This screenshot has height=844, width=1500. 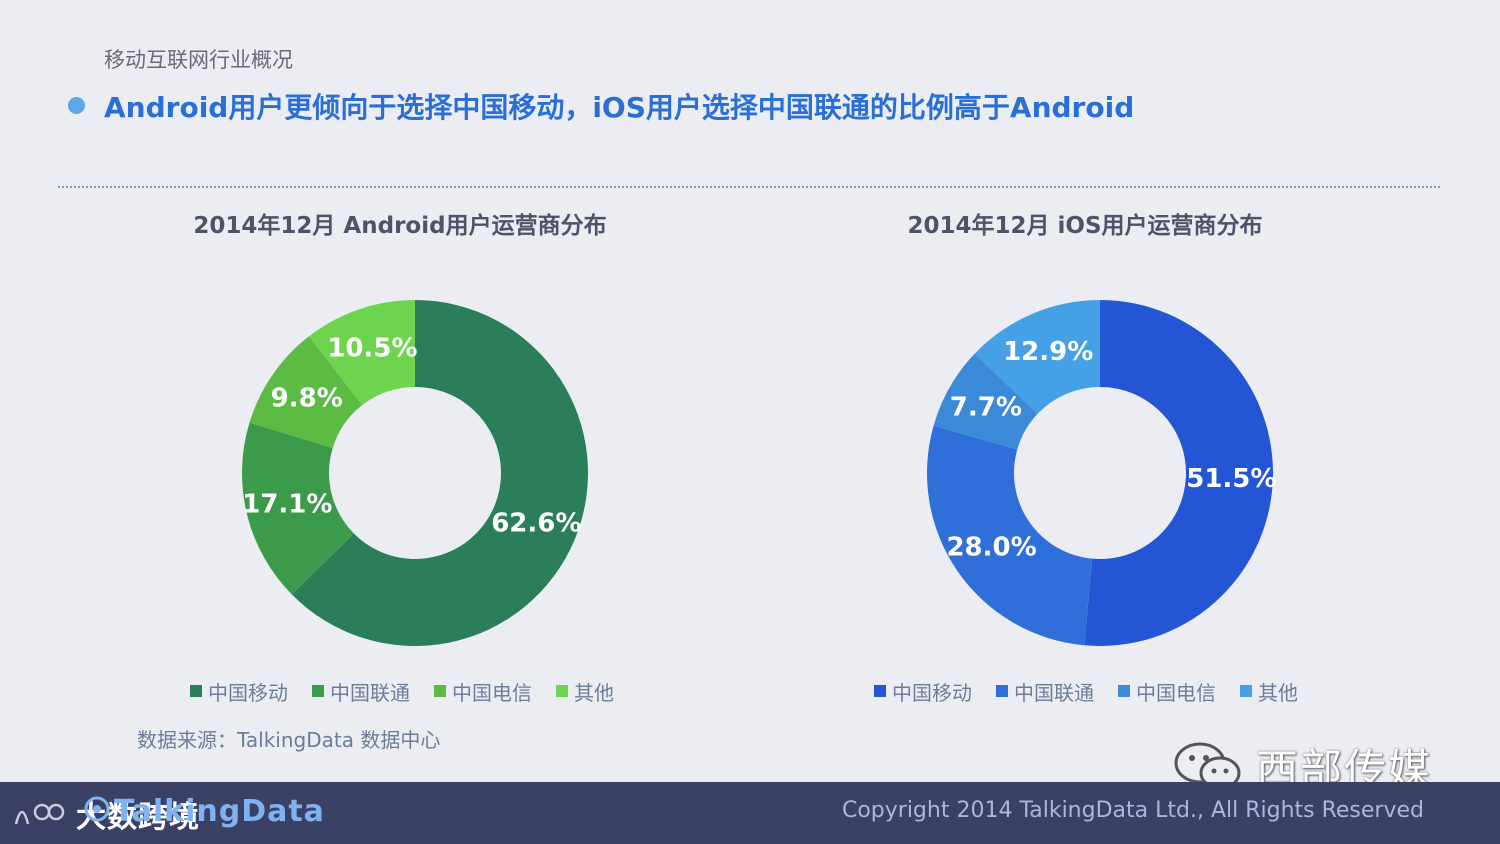 I want to click on talkingdata-logo-icon, so click(x=97, y=809).